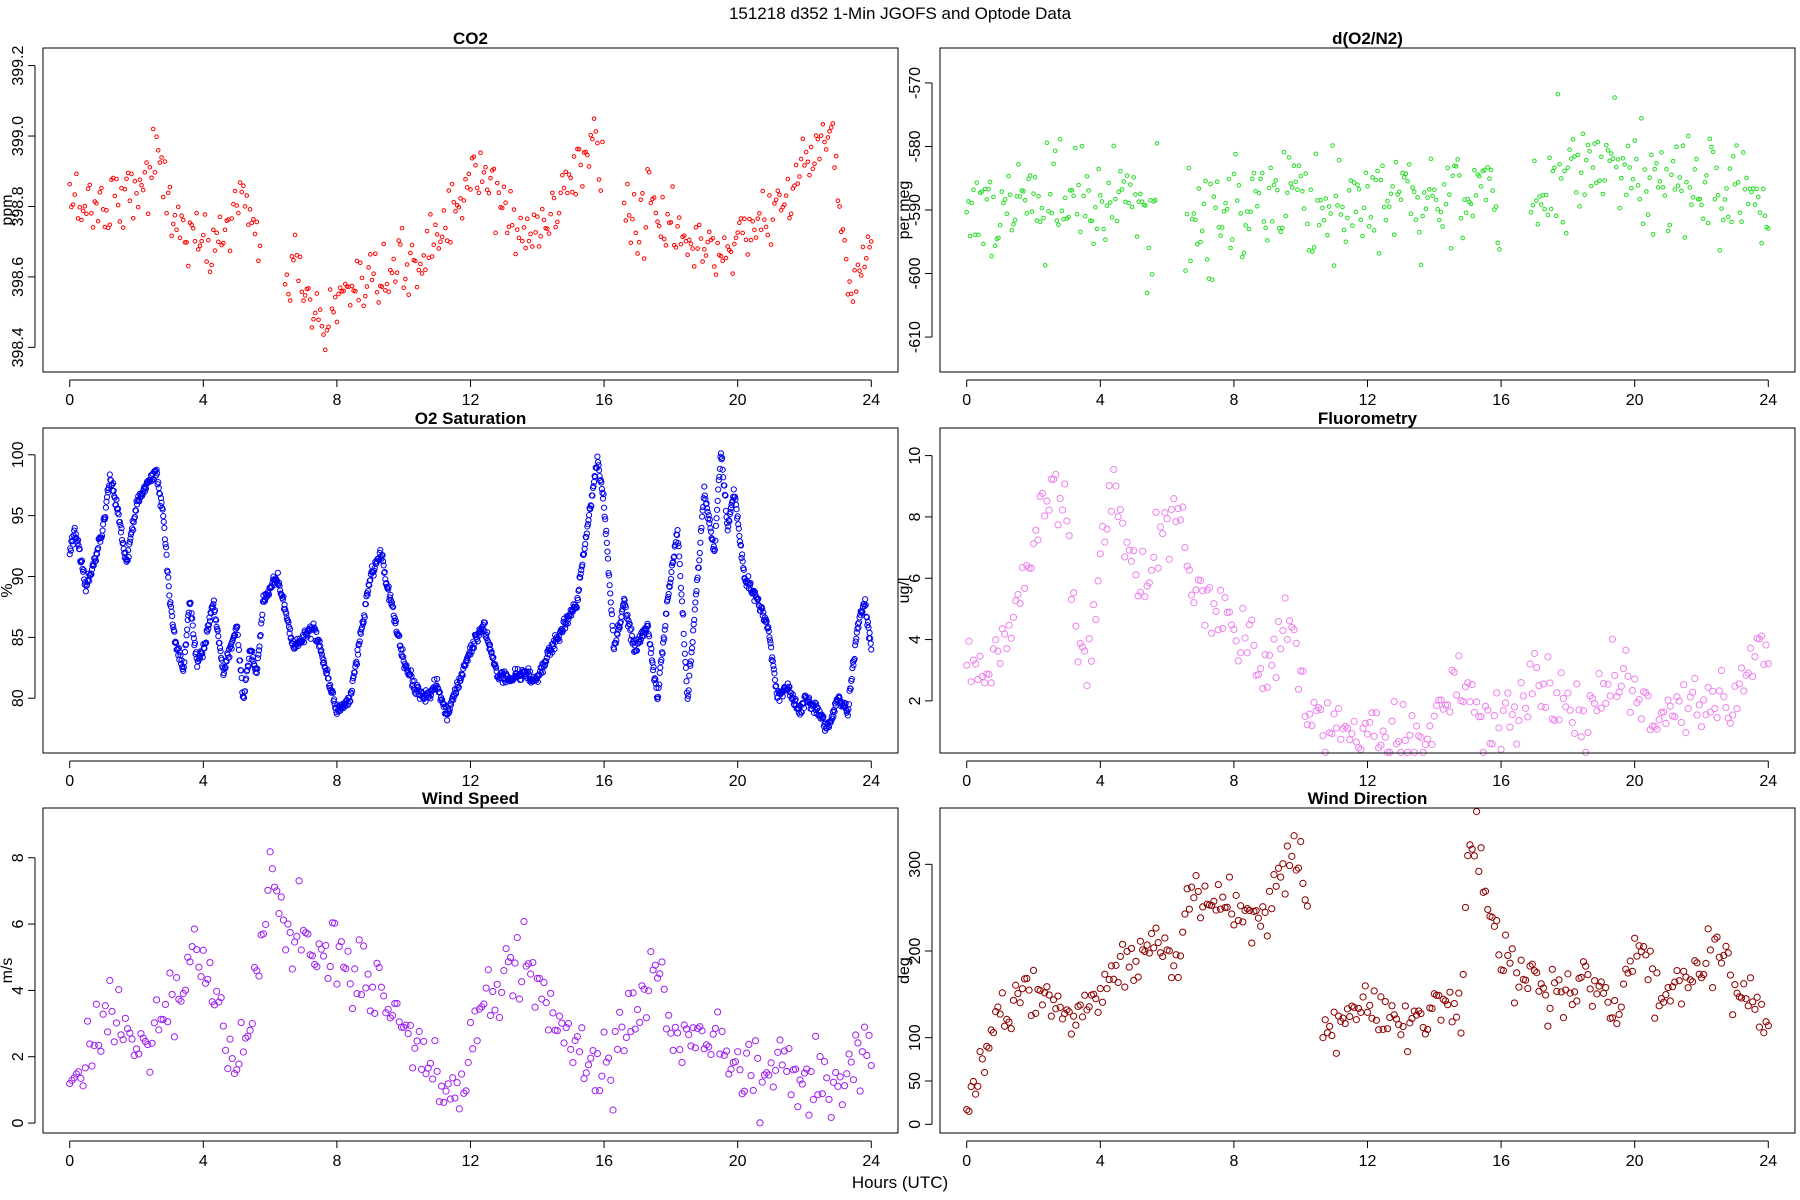  Describe the element at coordinates (915, 516) in the screenshot. I see `panel-4-y-tick-label: 8` at that location.